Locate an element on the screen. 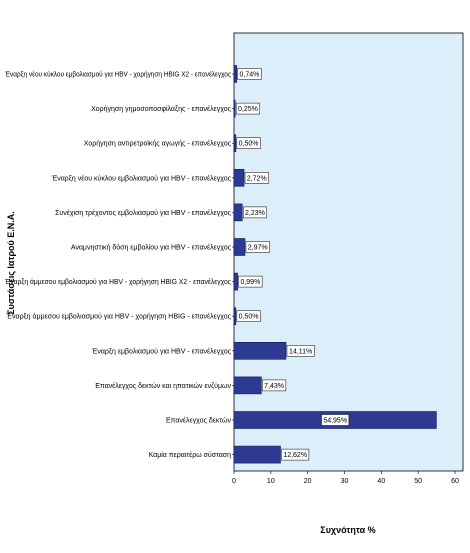 The height and width of the screenshot is (553, 470). data-label-3: 0,50% is located at coordinates (249, 144).